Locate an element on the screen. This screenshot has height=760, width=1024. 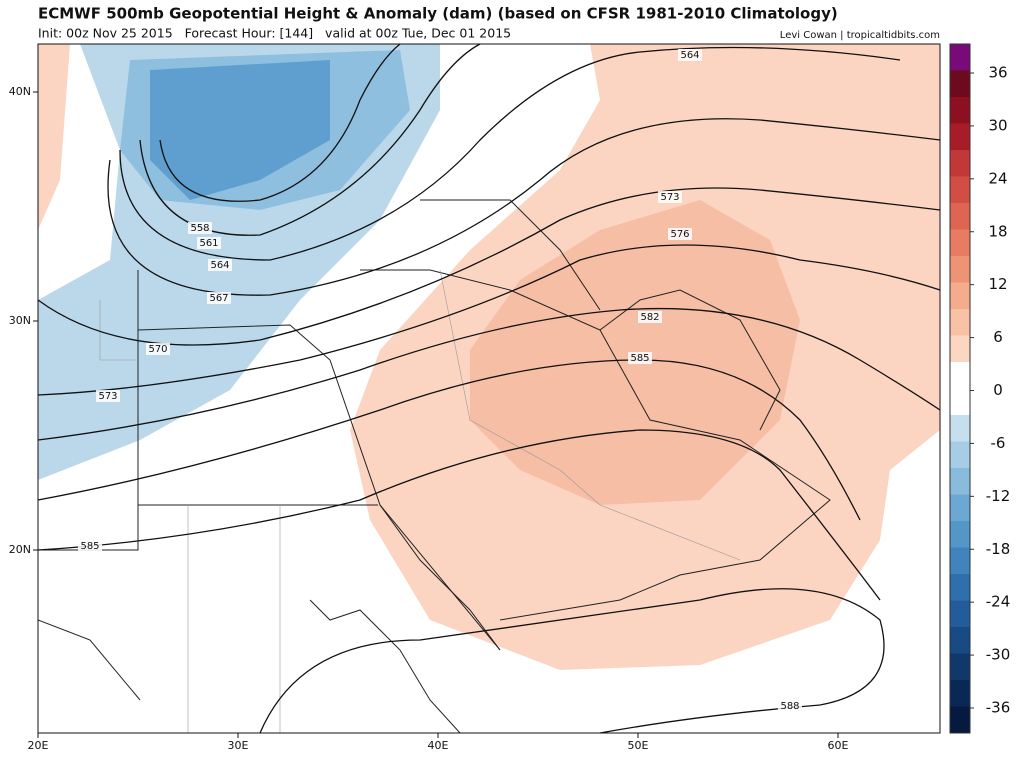
colorbar-label: 6 is located at coordinates (998, 337).